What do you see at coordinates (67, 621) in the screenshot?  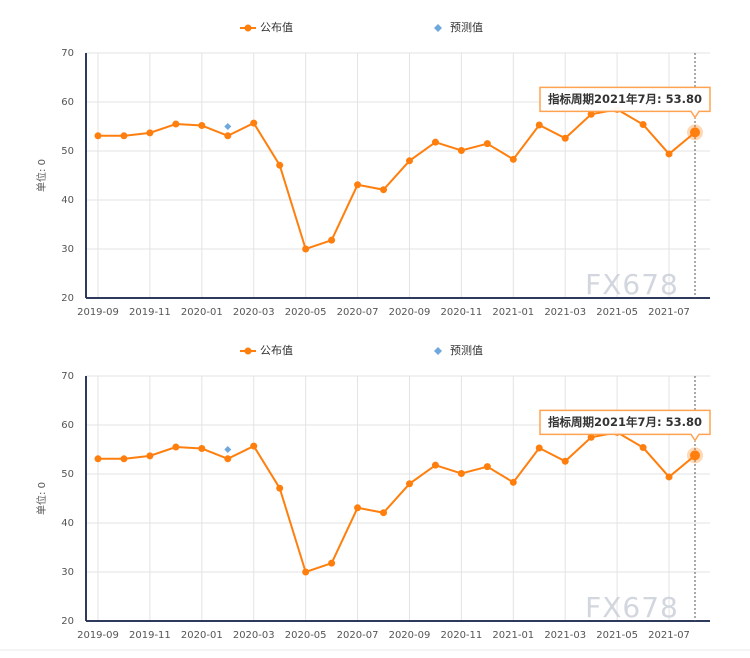 I see `y-tick-label: 20` at bounding box center [67, 621].